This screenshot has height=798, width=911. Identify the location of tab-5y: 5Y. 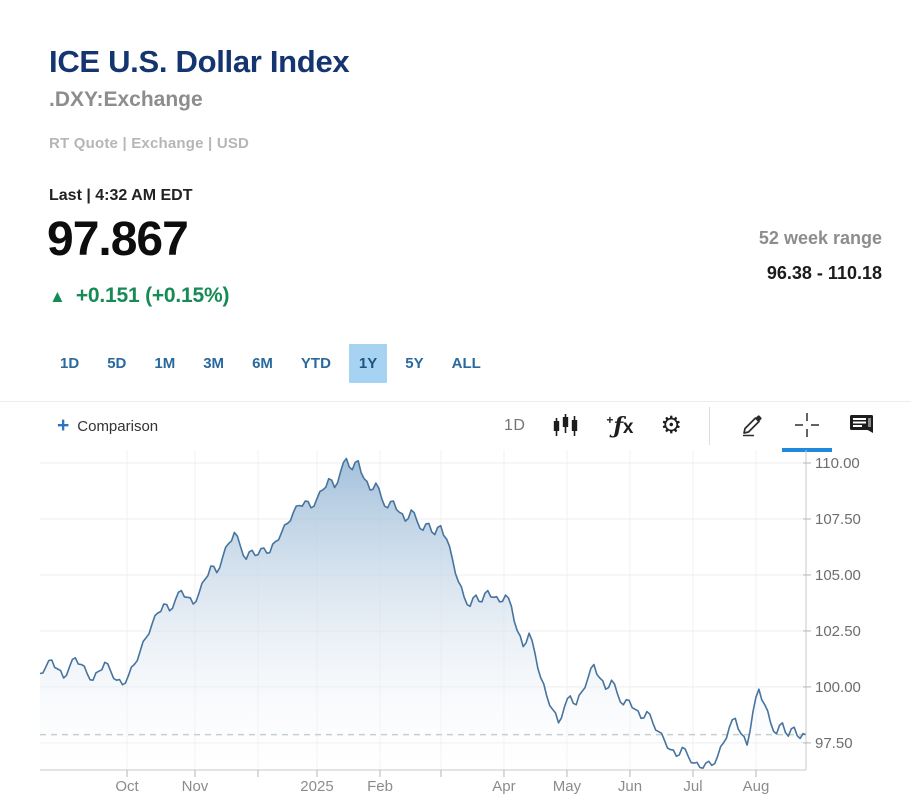
(414, 363).